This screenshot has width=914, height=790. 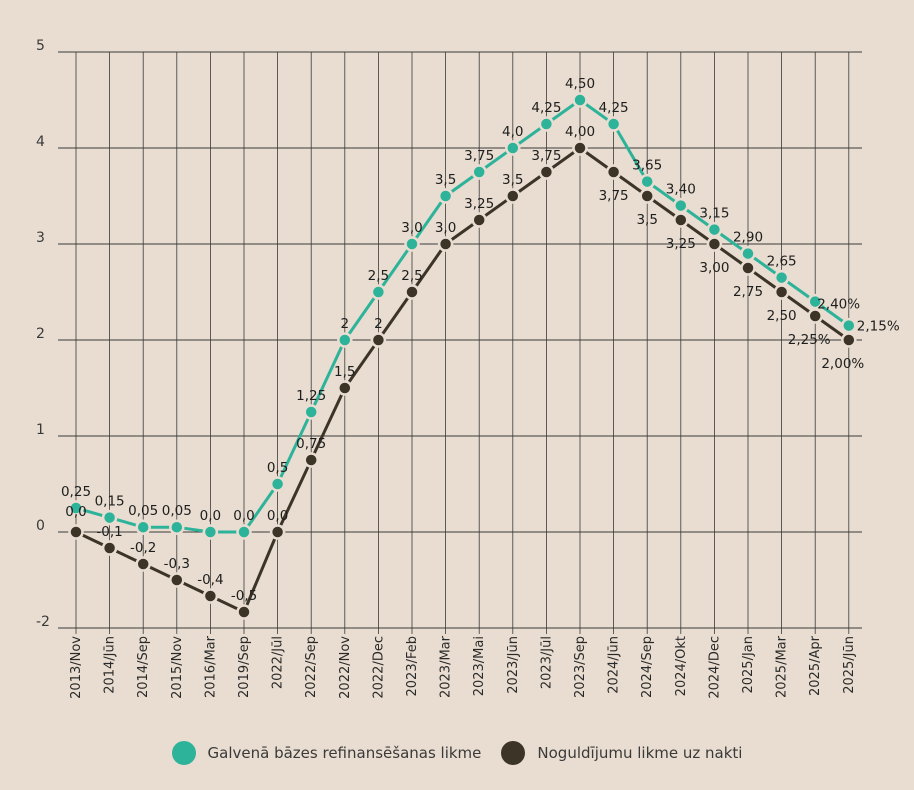 What do you see at coordinates (110, 502) in the screenshot?
I see `refinancing-data-label: 0,15` at bounding box center [110, 502].